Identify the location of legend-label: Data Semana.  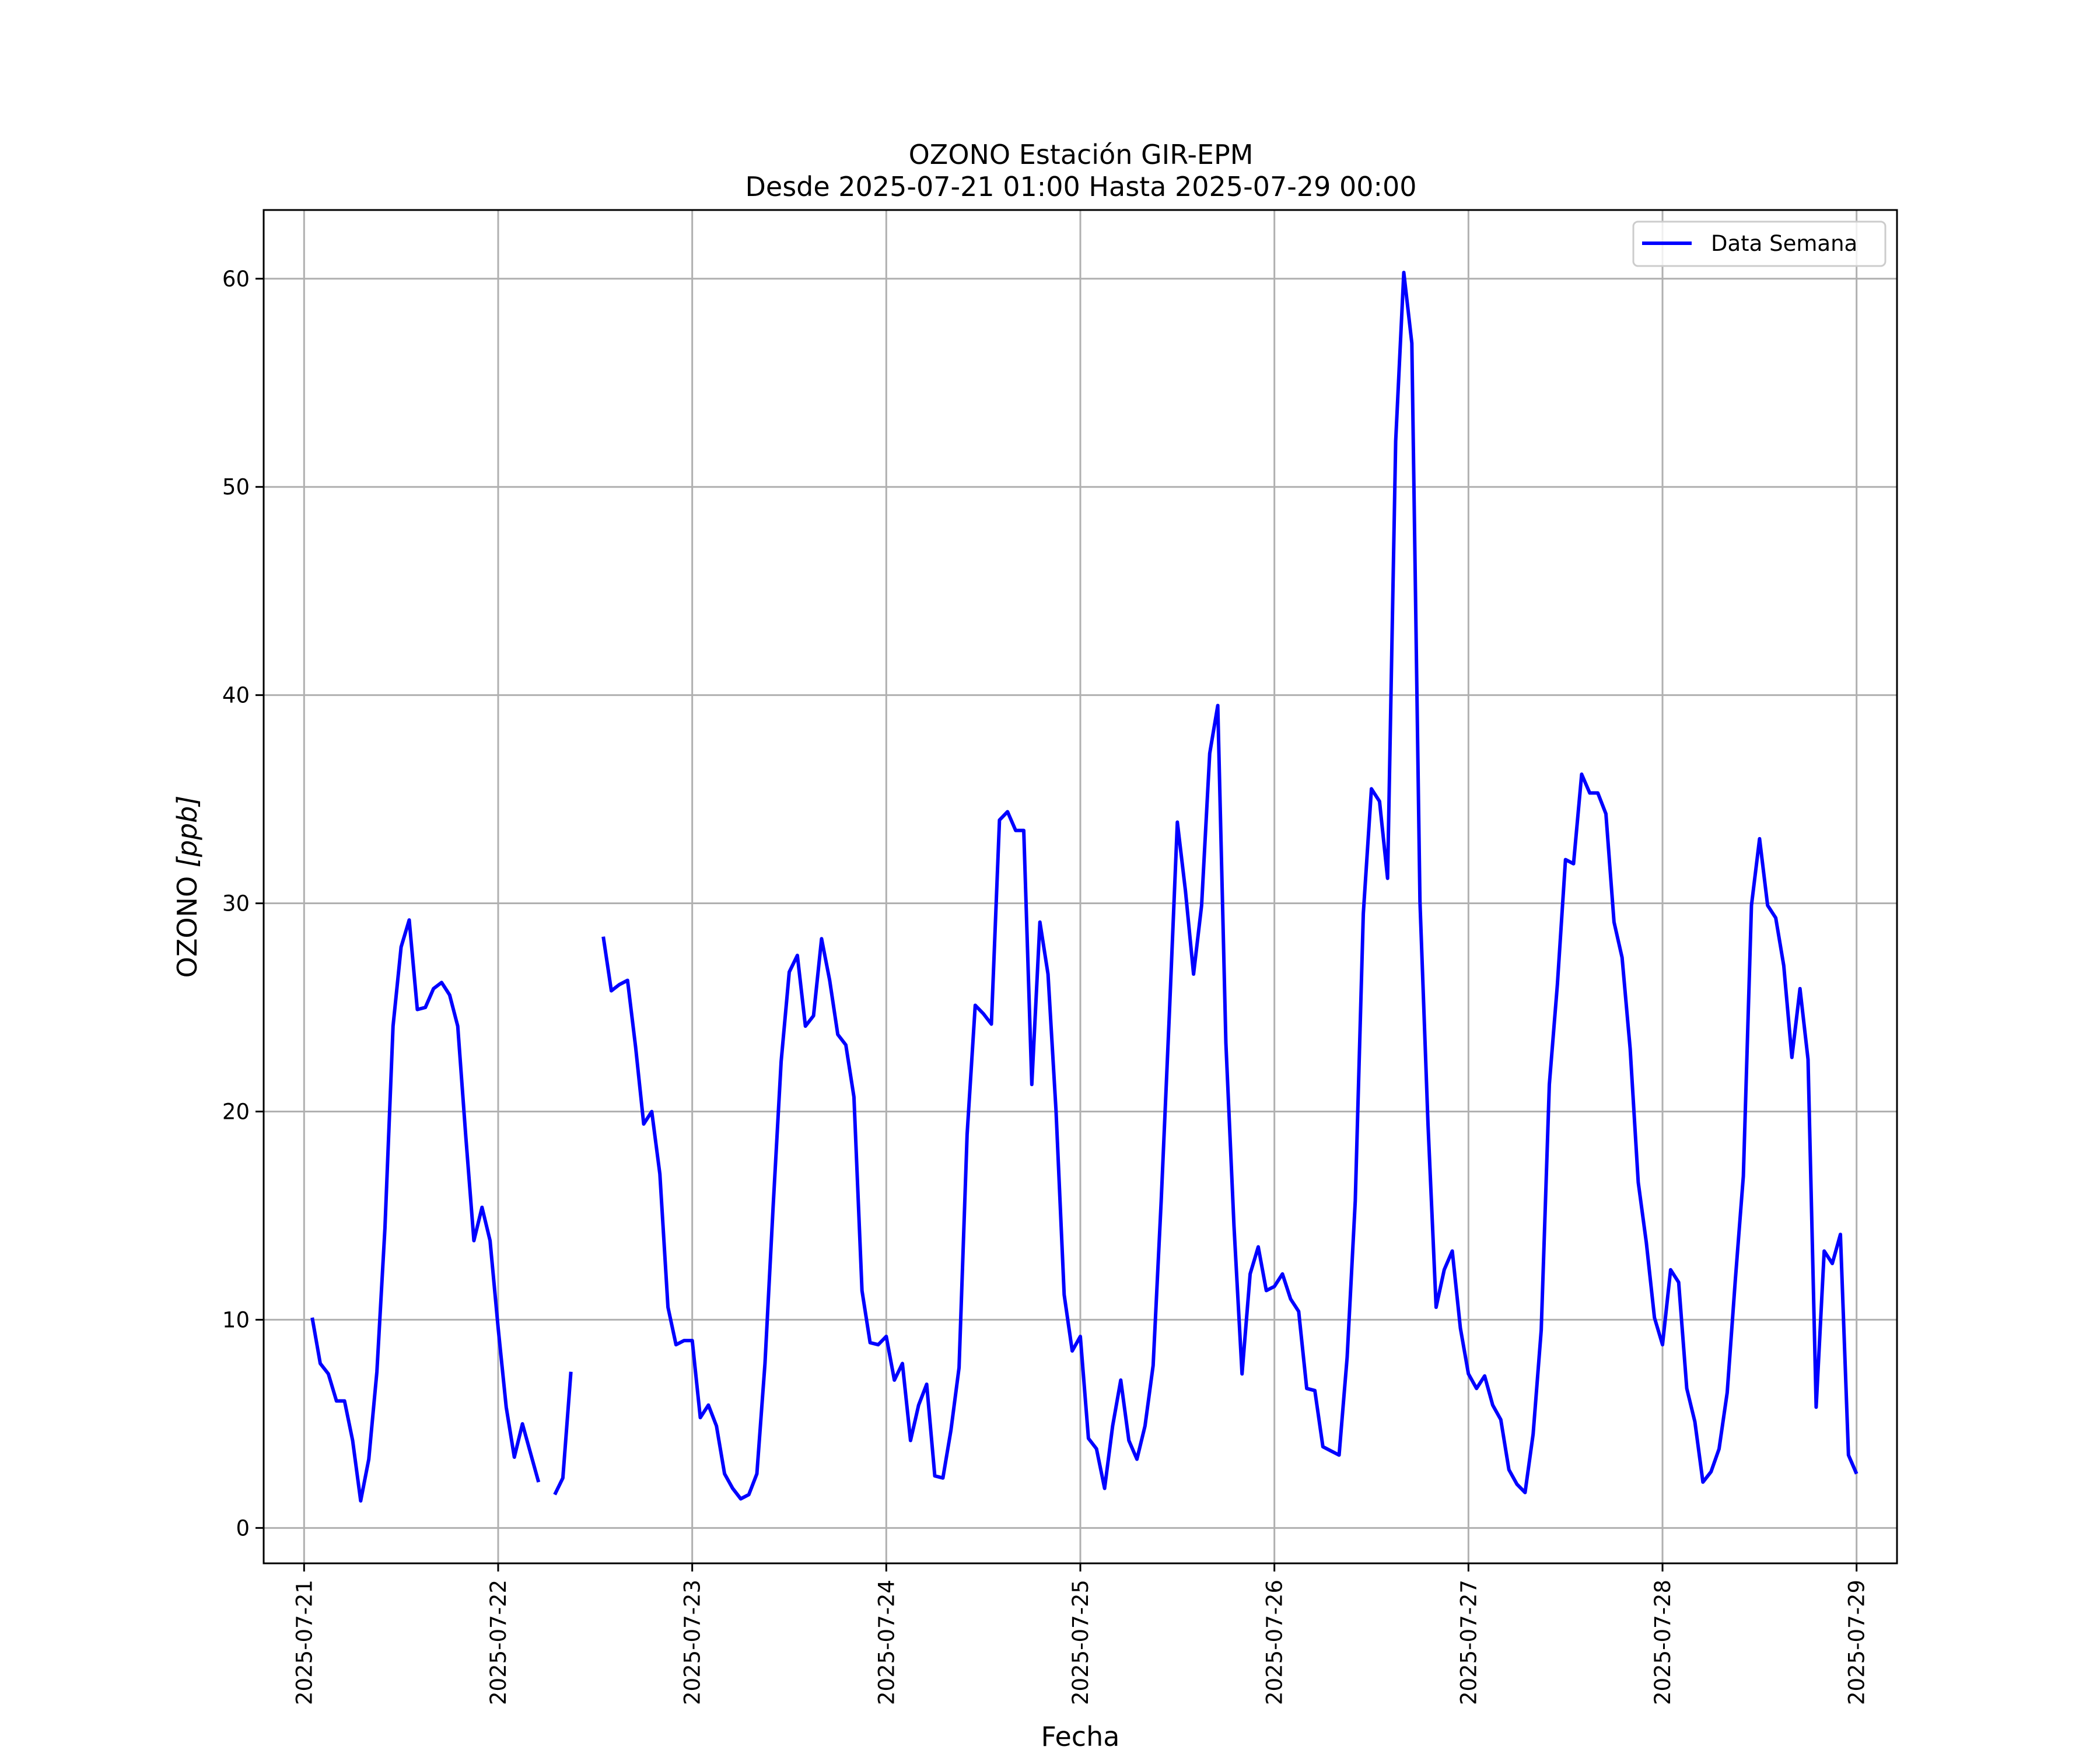
(1784, 243).